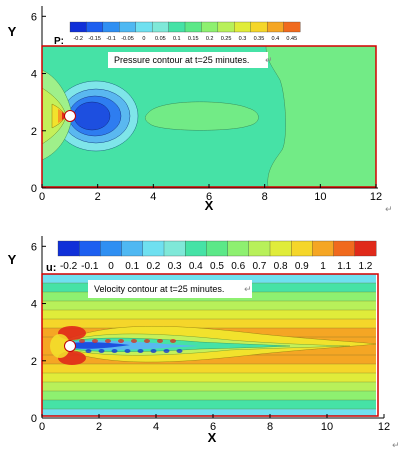  I want to click on colorbar-tick-label: 1.1, so click(344, 266).